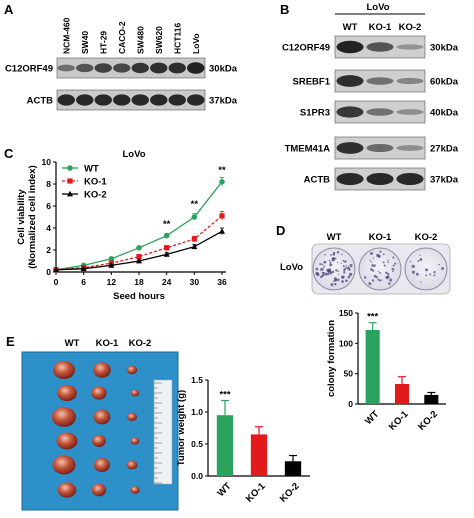  What do you see at coordinates (83, 282) in the screenshot?
I see `x-tick-label: 6` at bounding box center [83, 282].